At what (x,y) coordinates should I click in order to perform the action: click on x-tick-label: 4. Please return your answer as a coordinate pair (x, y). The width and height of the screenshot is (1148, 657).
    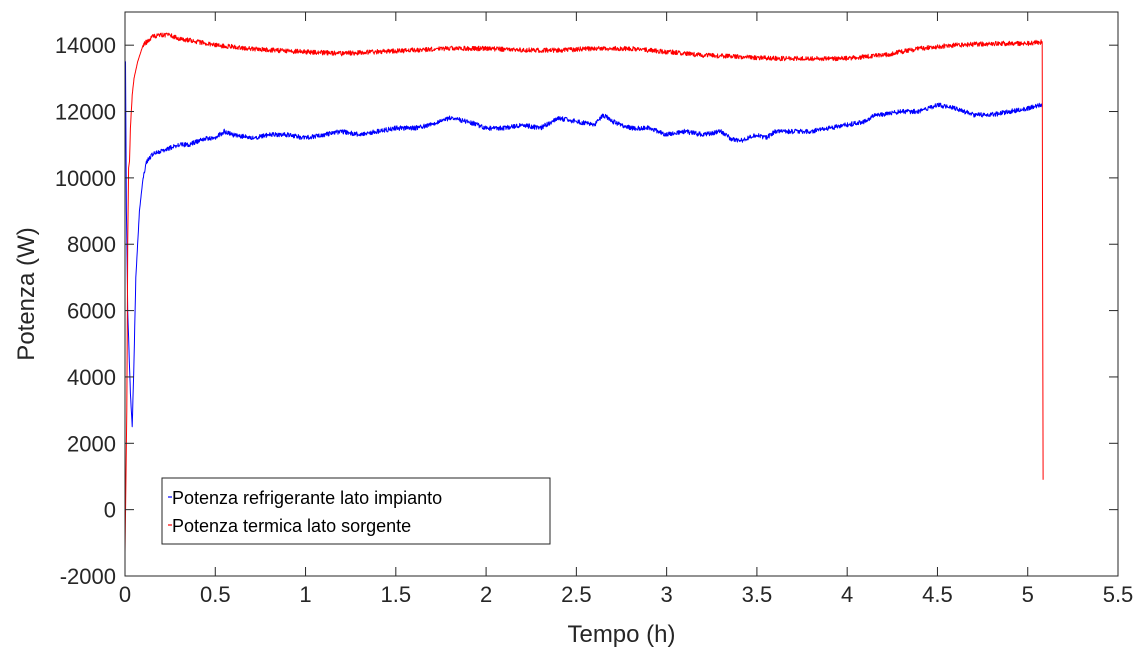
    Looking at the image, I should click on (847, 594).